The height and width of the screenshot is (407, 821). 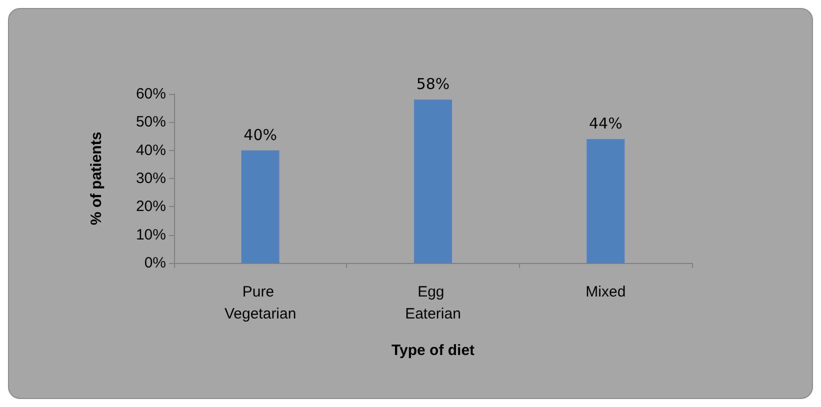 I want to click on x-tick-label: Mixed, so click(x=606, y=292).